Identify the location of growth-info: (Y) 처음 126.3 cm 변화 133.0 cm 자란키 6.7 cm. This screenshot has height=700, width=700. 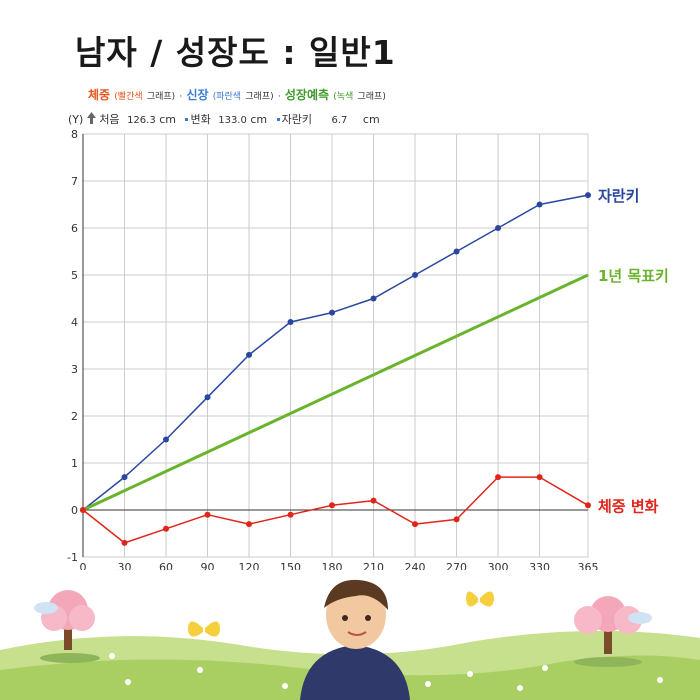
(224, 119).